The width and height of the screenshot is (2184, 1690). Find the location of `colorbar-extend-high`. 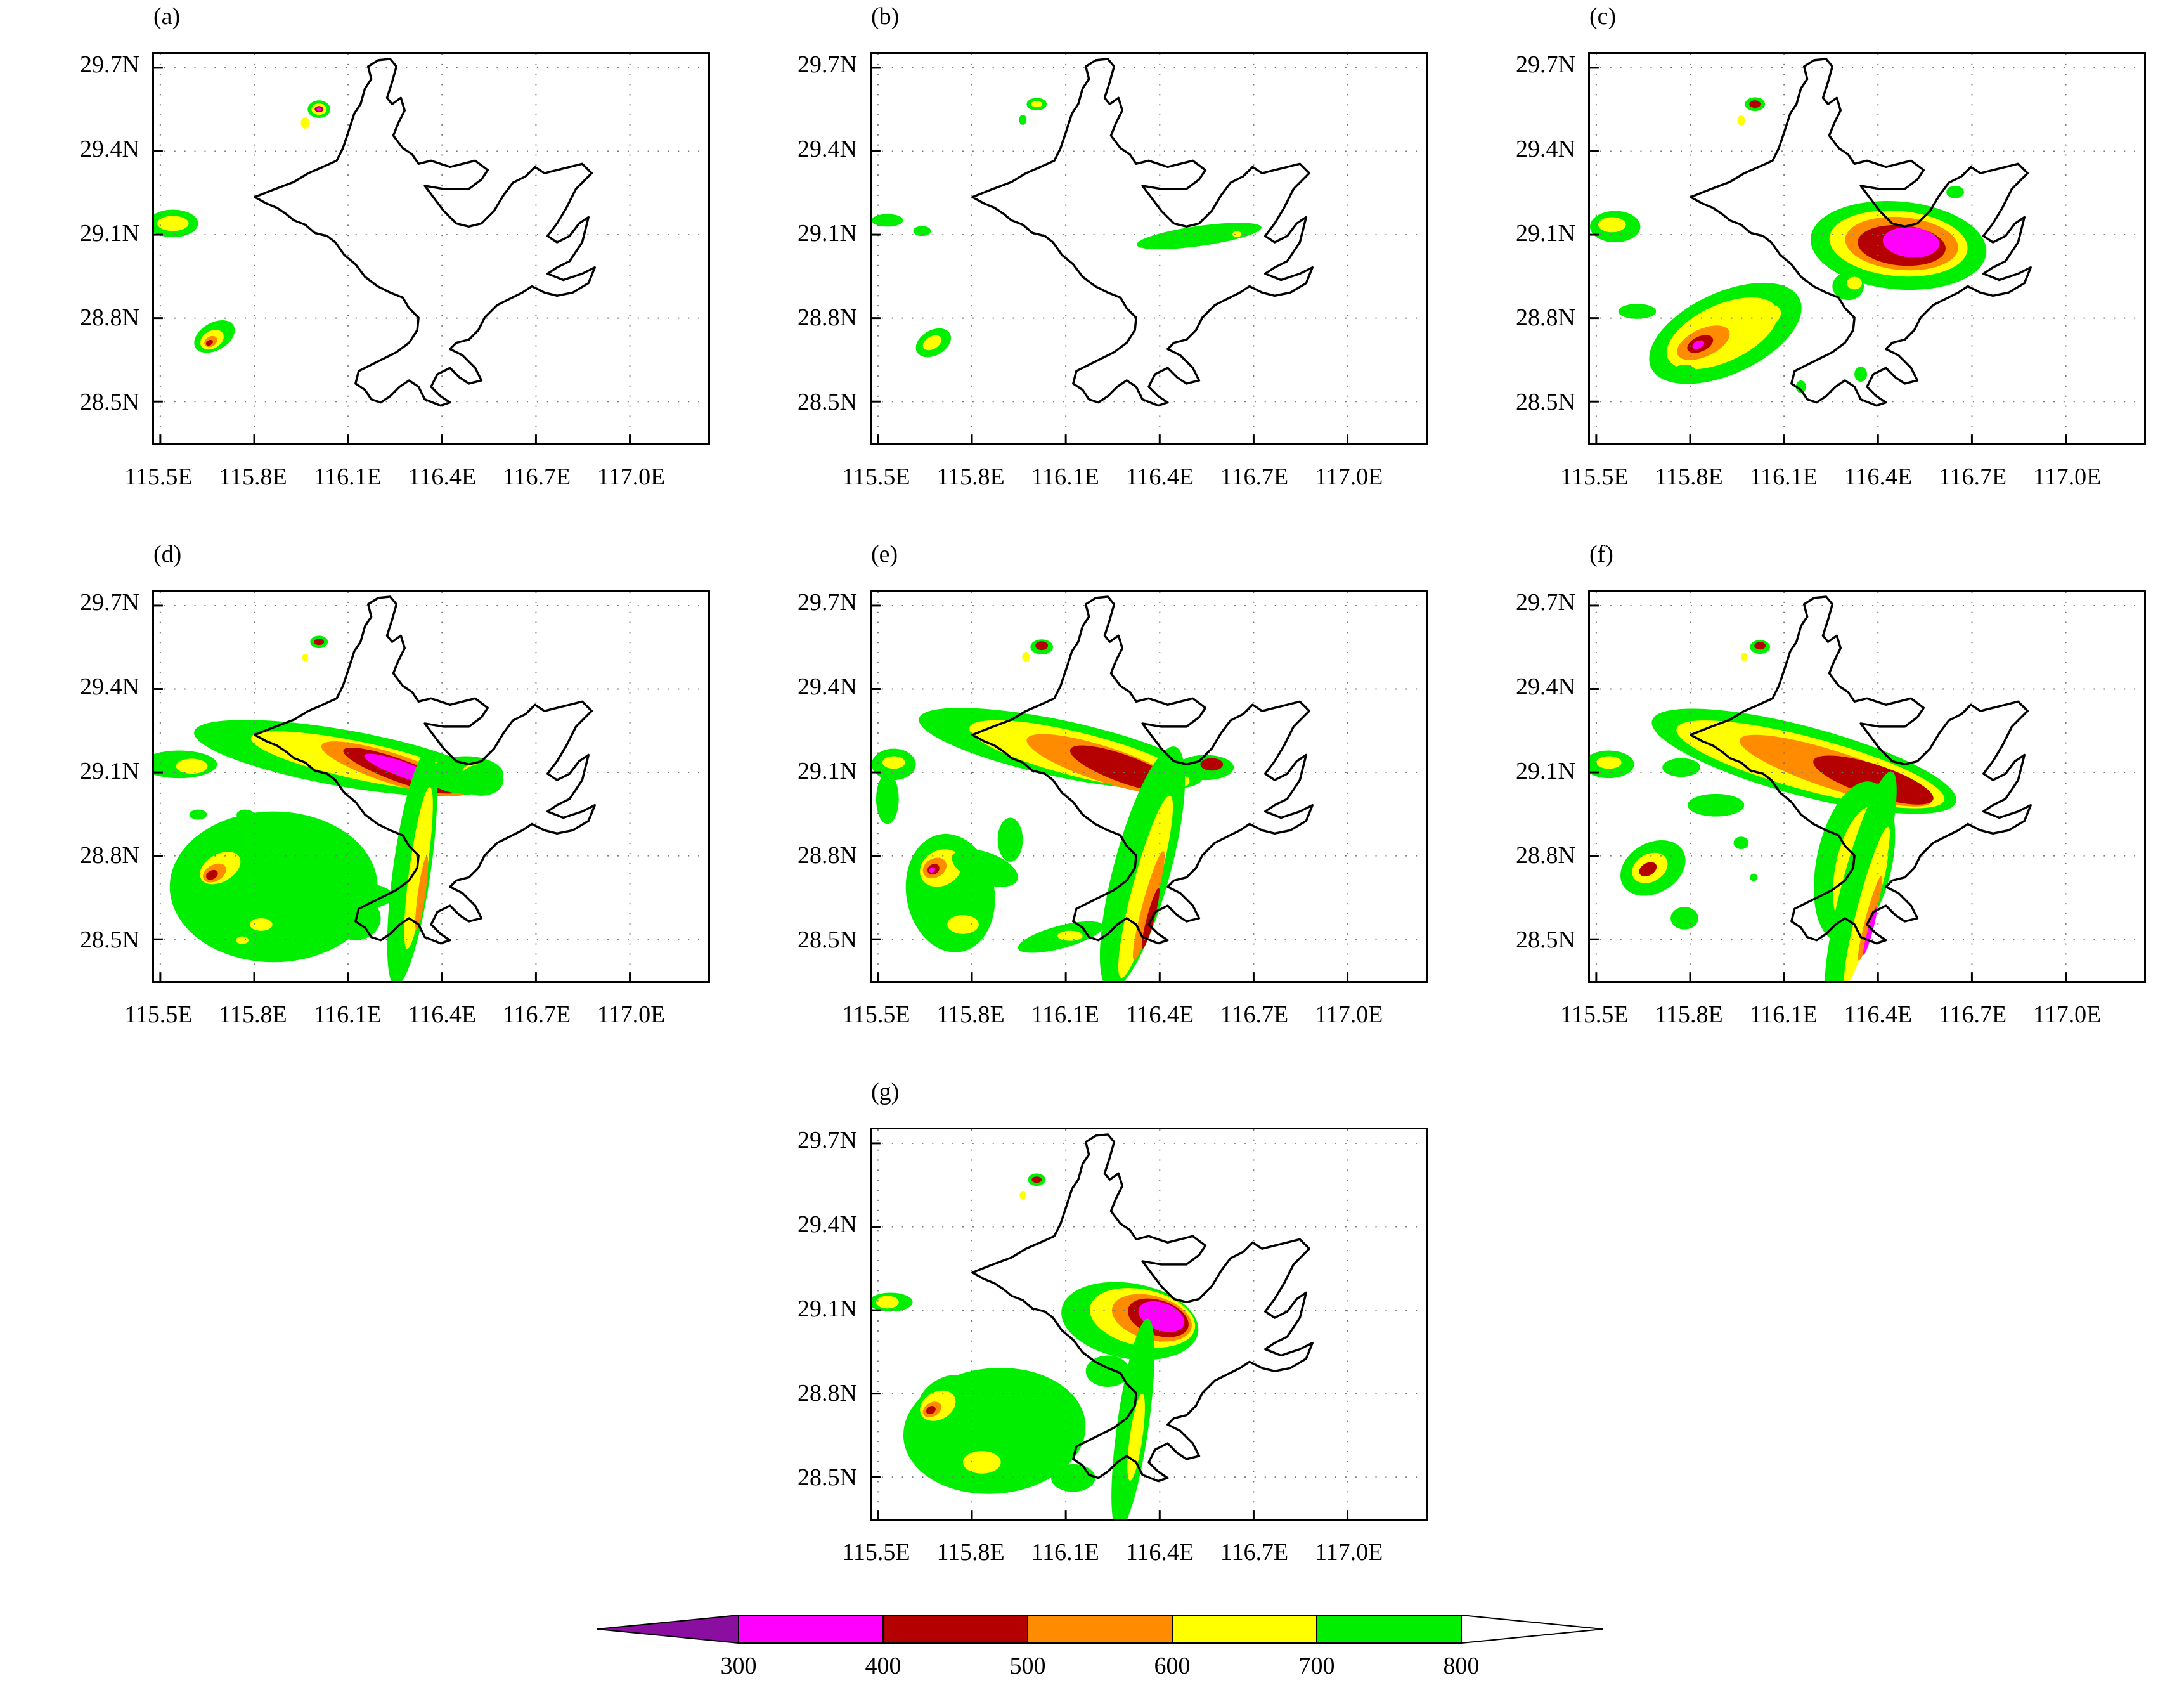

colorbar-extend-high is located at coordinates (1532, 1629).